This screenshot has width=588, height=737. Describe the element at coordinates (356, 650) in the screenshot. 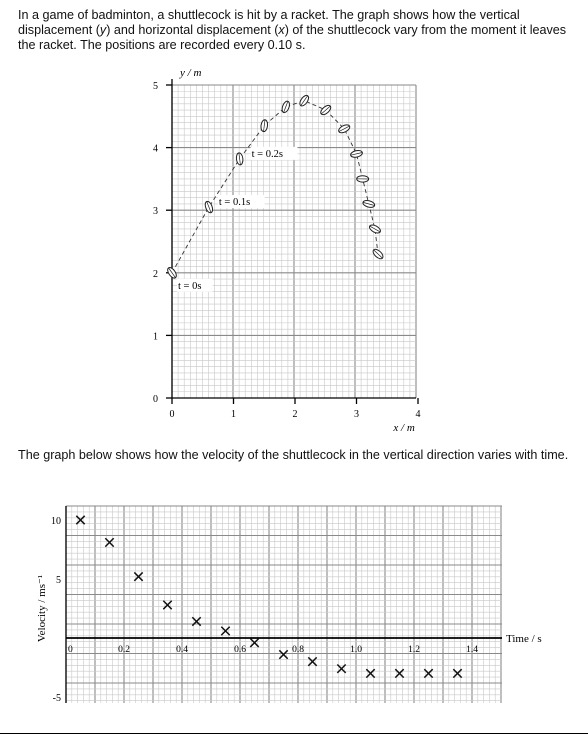

I see `x-tick-label: 1.0` at that location.